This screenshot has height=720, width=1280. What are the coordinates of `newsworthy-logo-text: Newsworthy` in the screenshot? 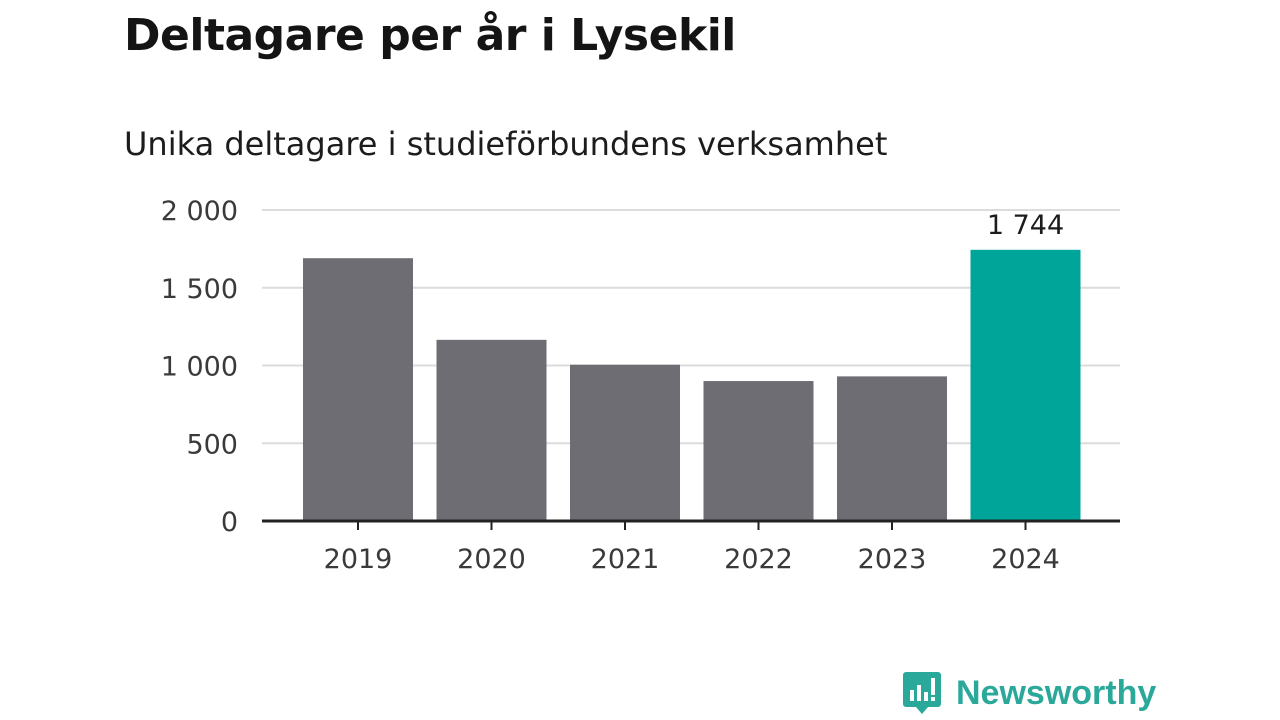 It's located at (1056, 693).